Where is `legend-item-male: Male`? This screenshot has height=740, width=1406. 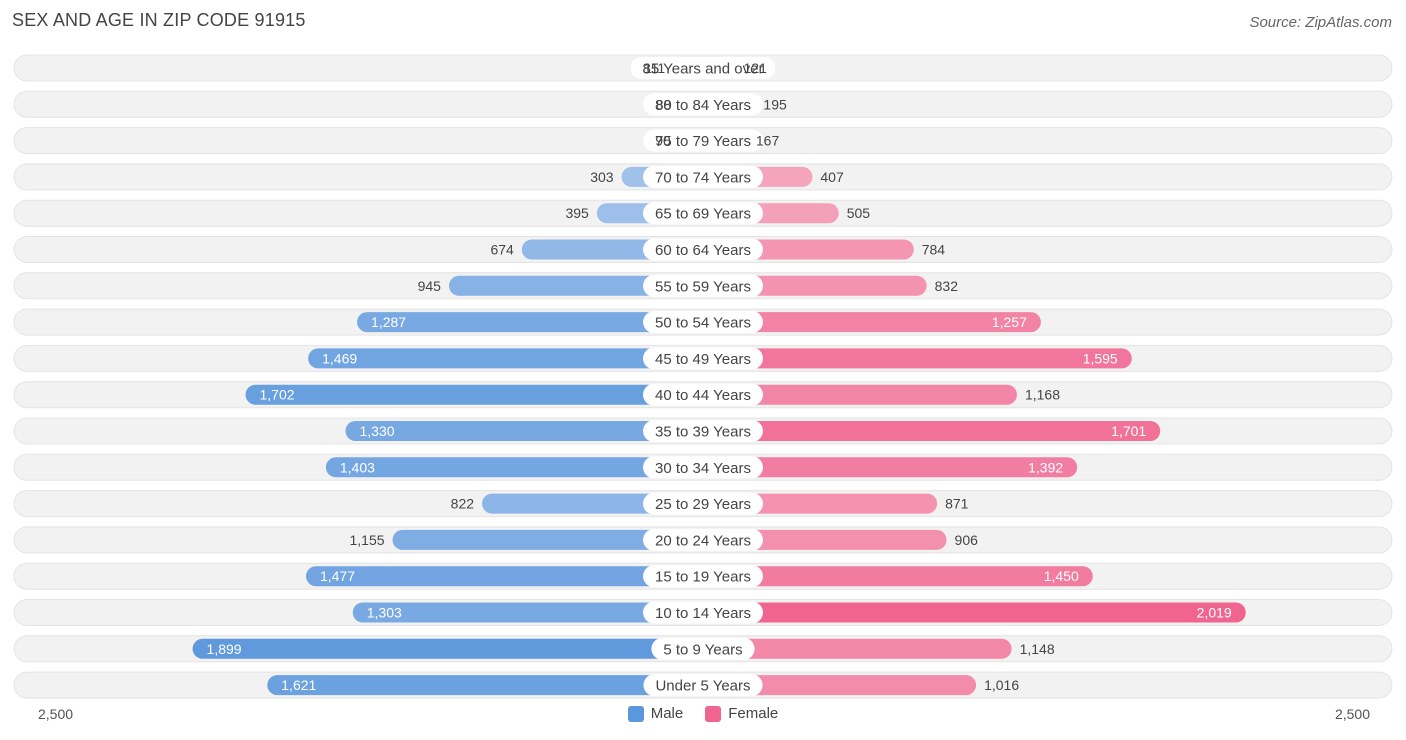 legend-item-male: Male is located at coordinates (655, 713).